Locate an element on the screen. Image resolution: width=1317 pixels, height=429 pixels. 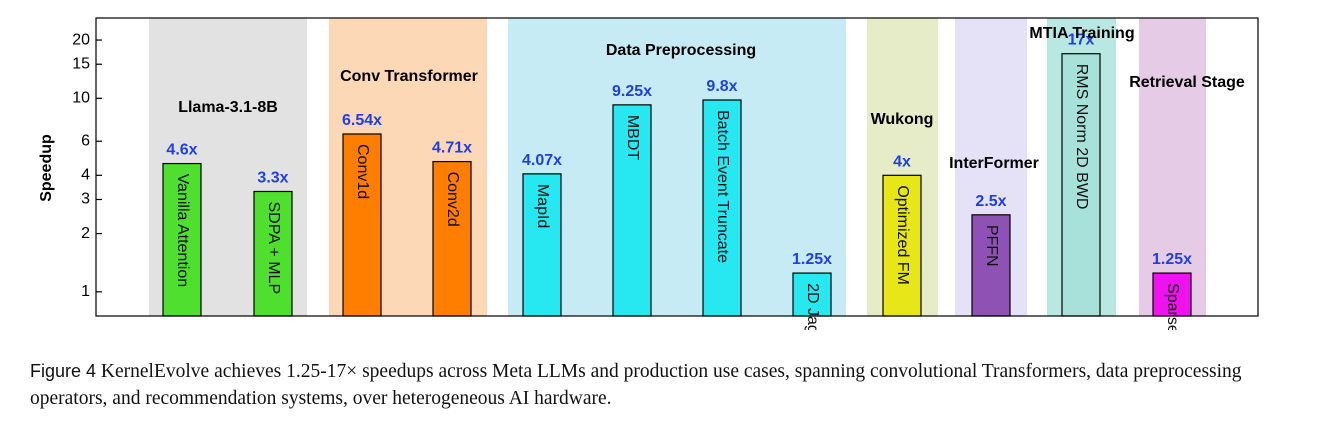
y-tick-label: 3 is located at coordinates (85, 199).